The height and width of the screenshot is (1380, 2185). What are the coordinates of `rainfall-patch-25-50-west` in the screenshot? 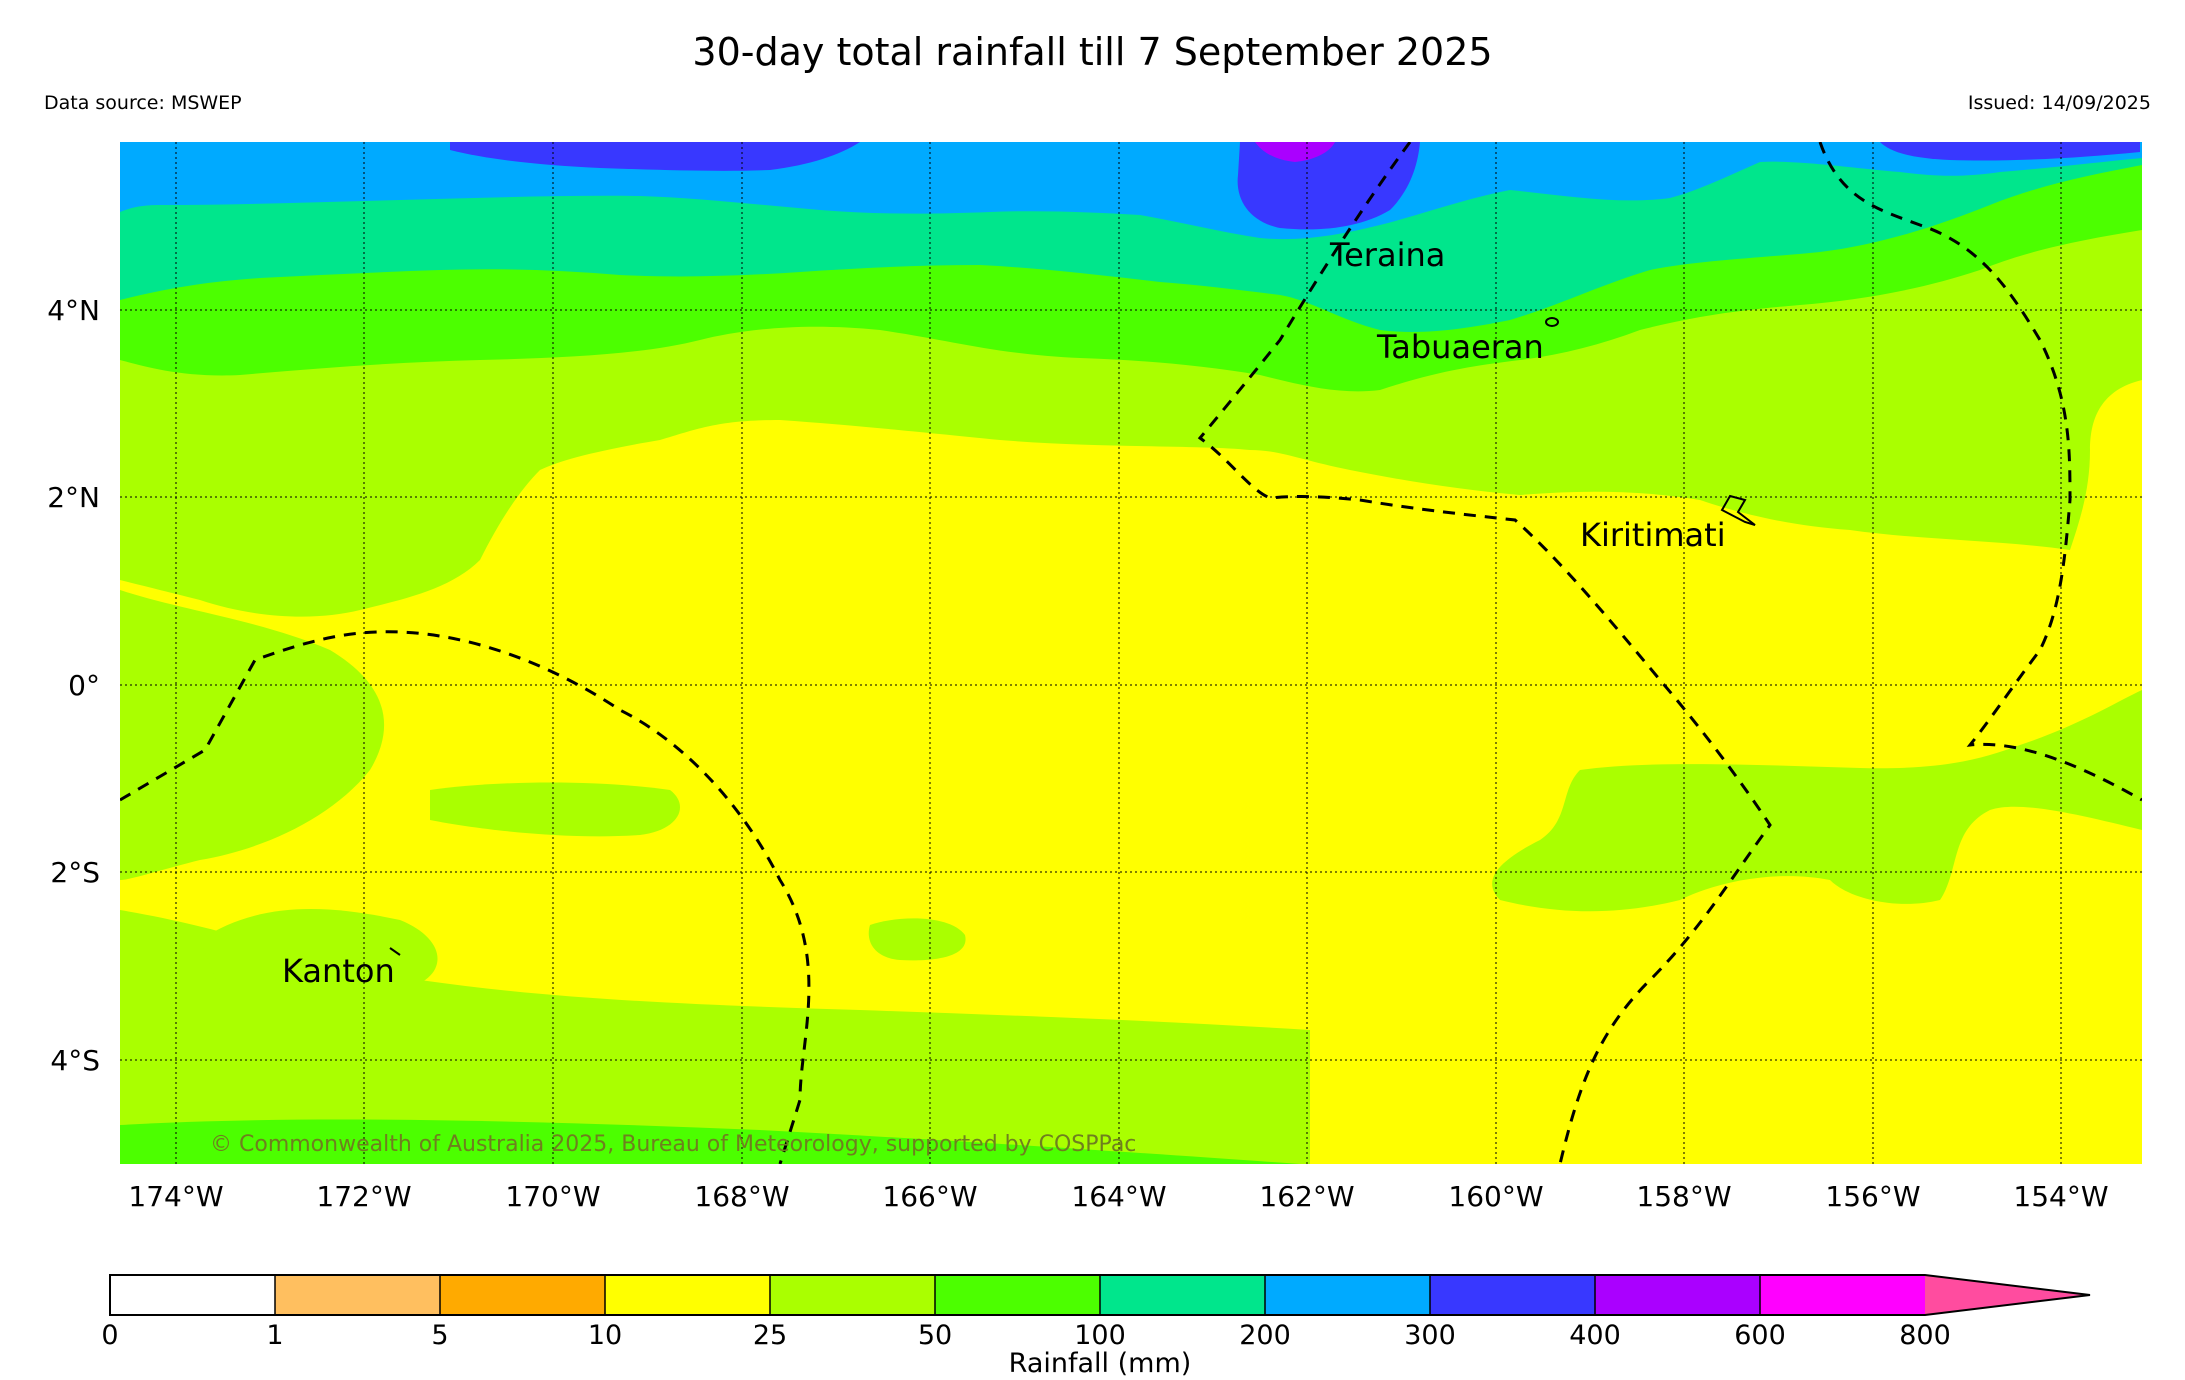 It's located at (252, 735).